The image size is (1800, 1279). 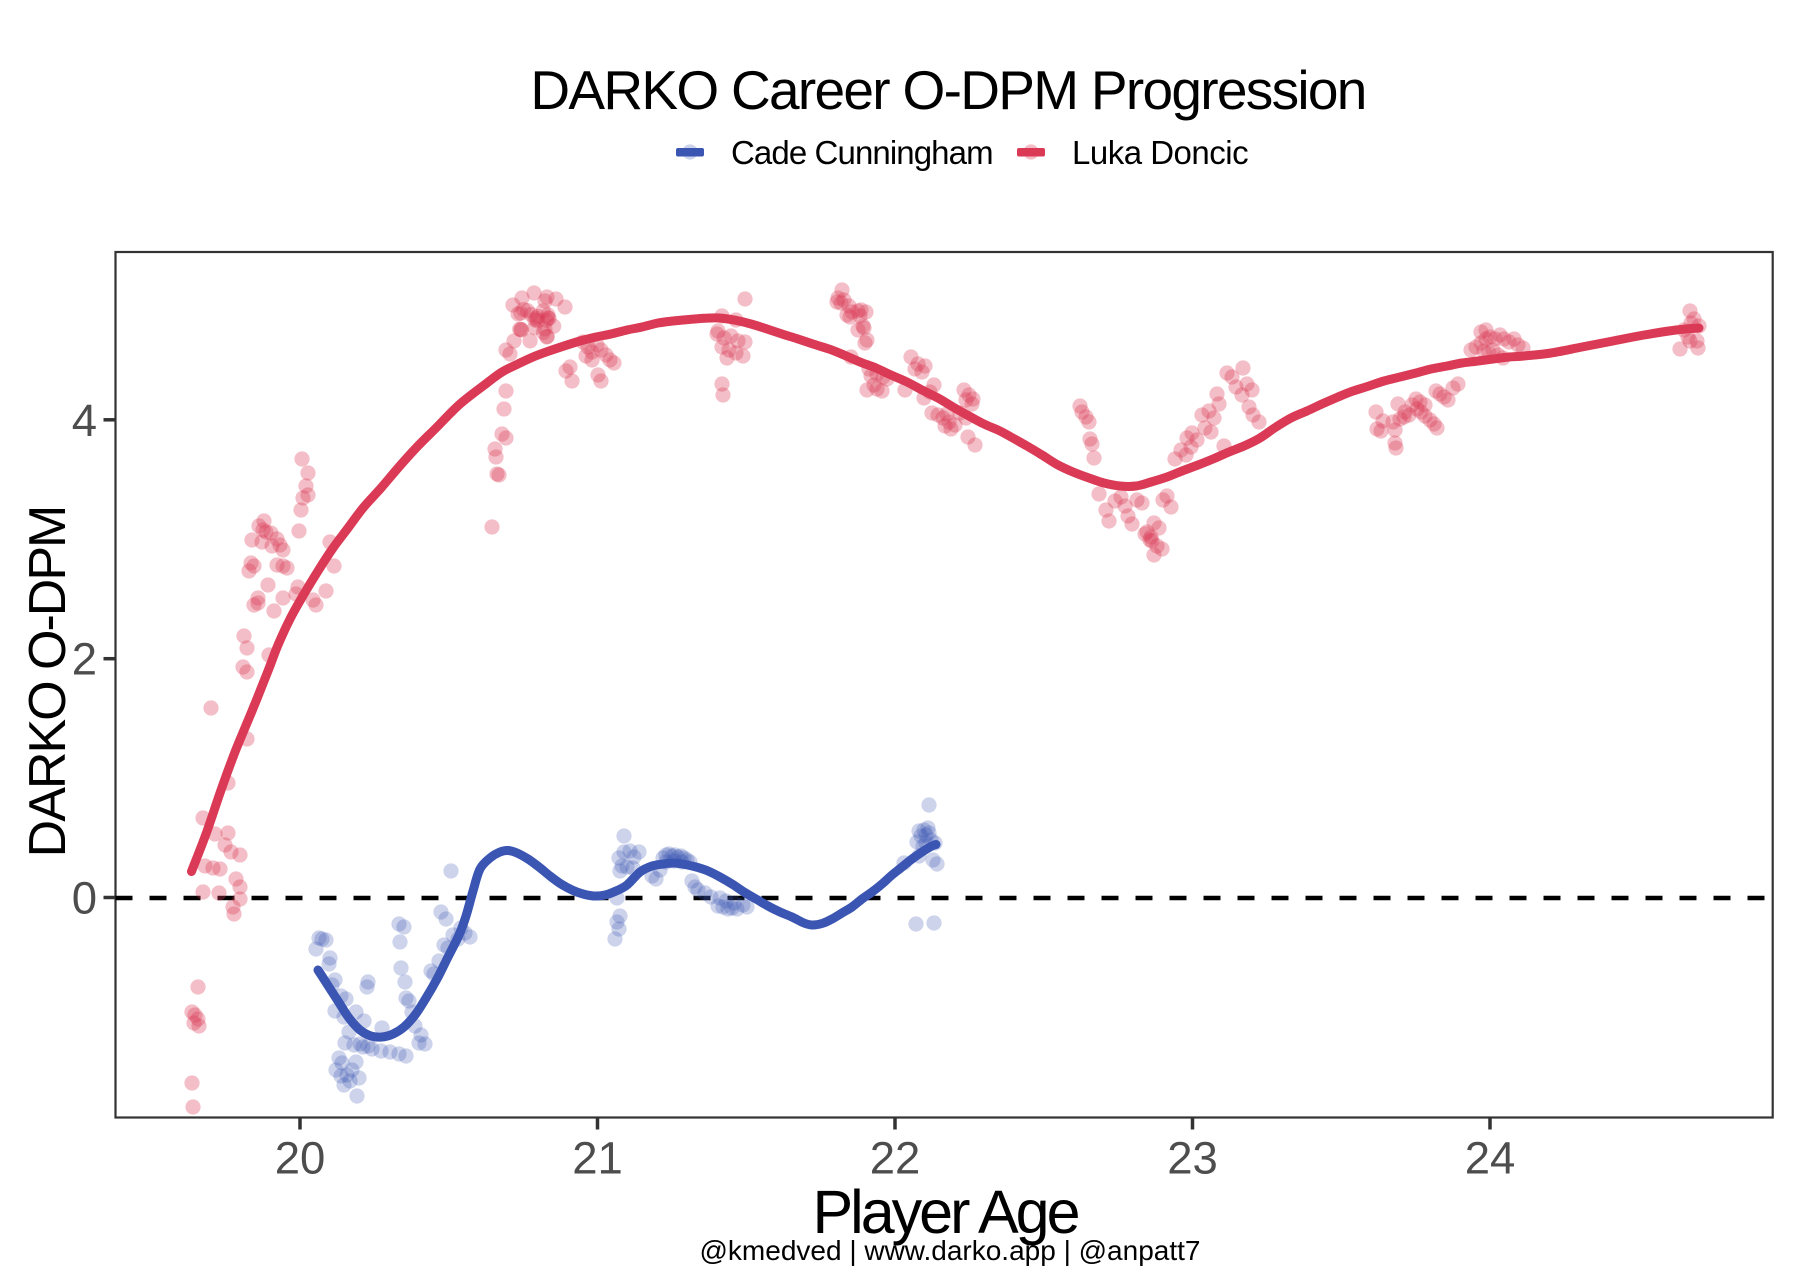 I want to click on svg-text: 23, so click(x=1192, y=1158).